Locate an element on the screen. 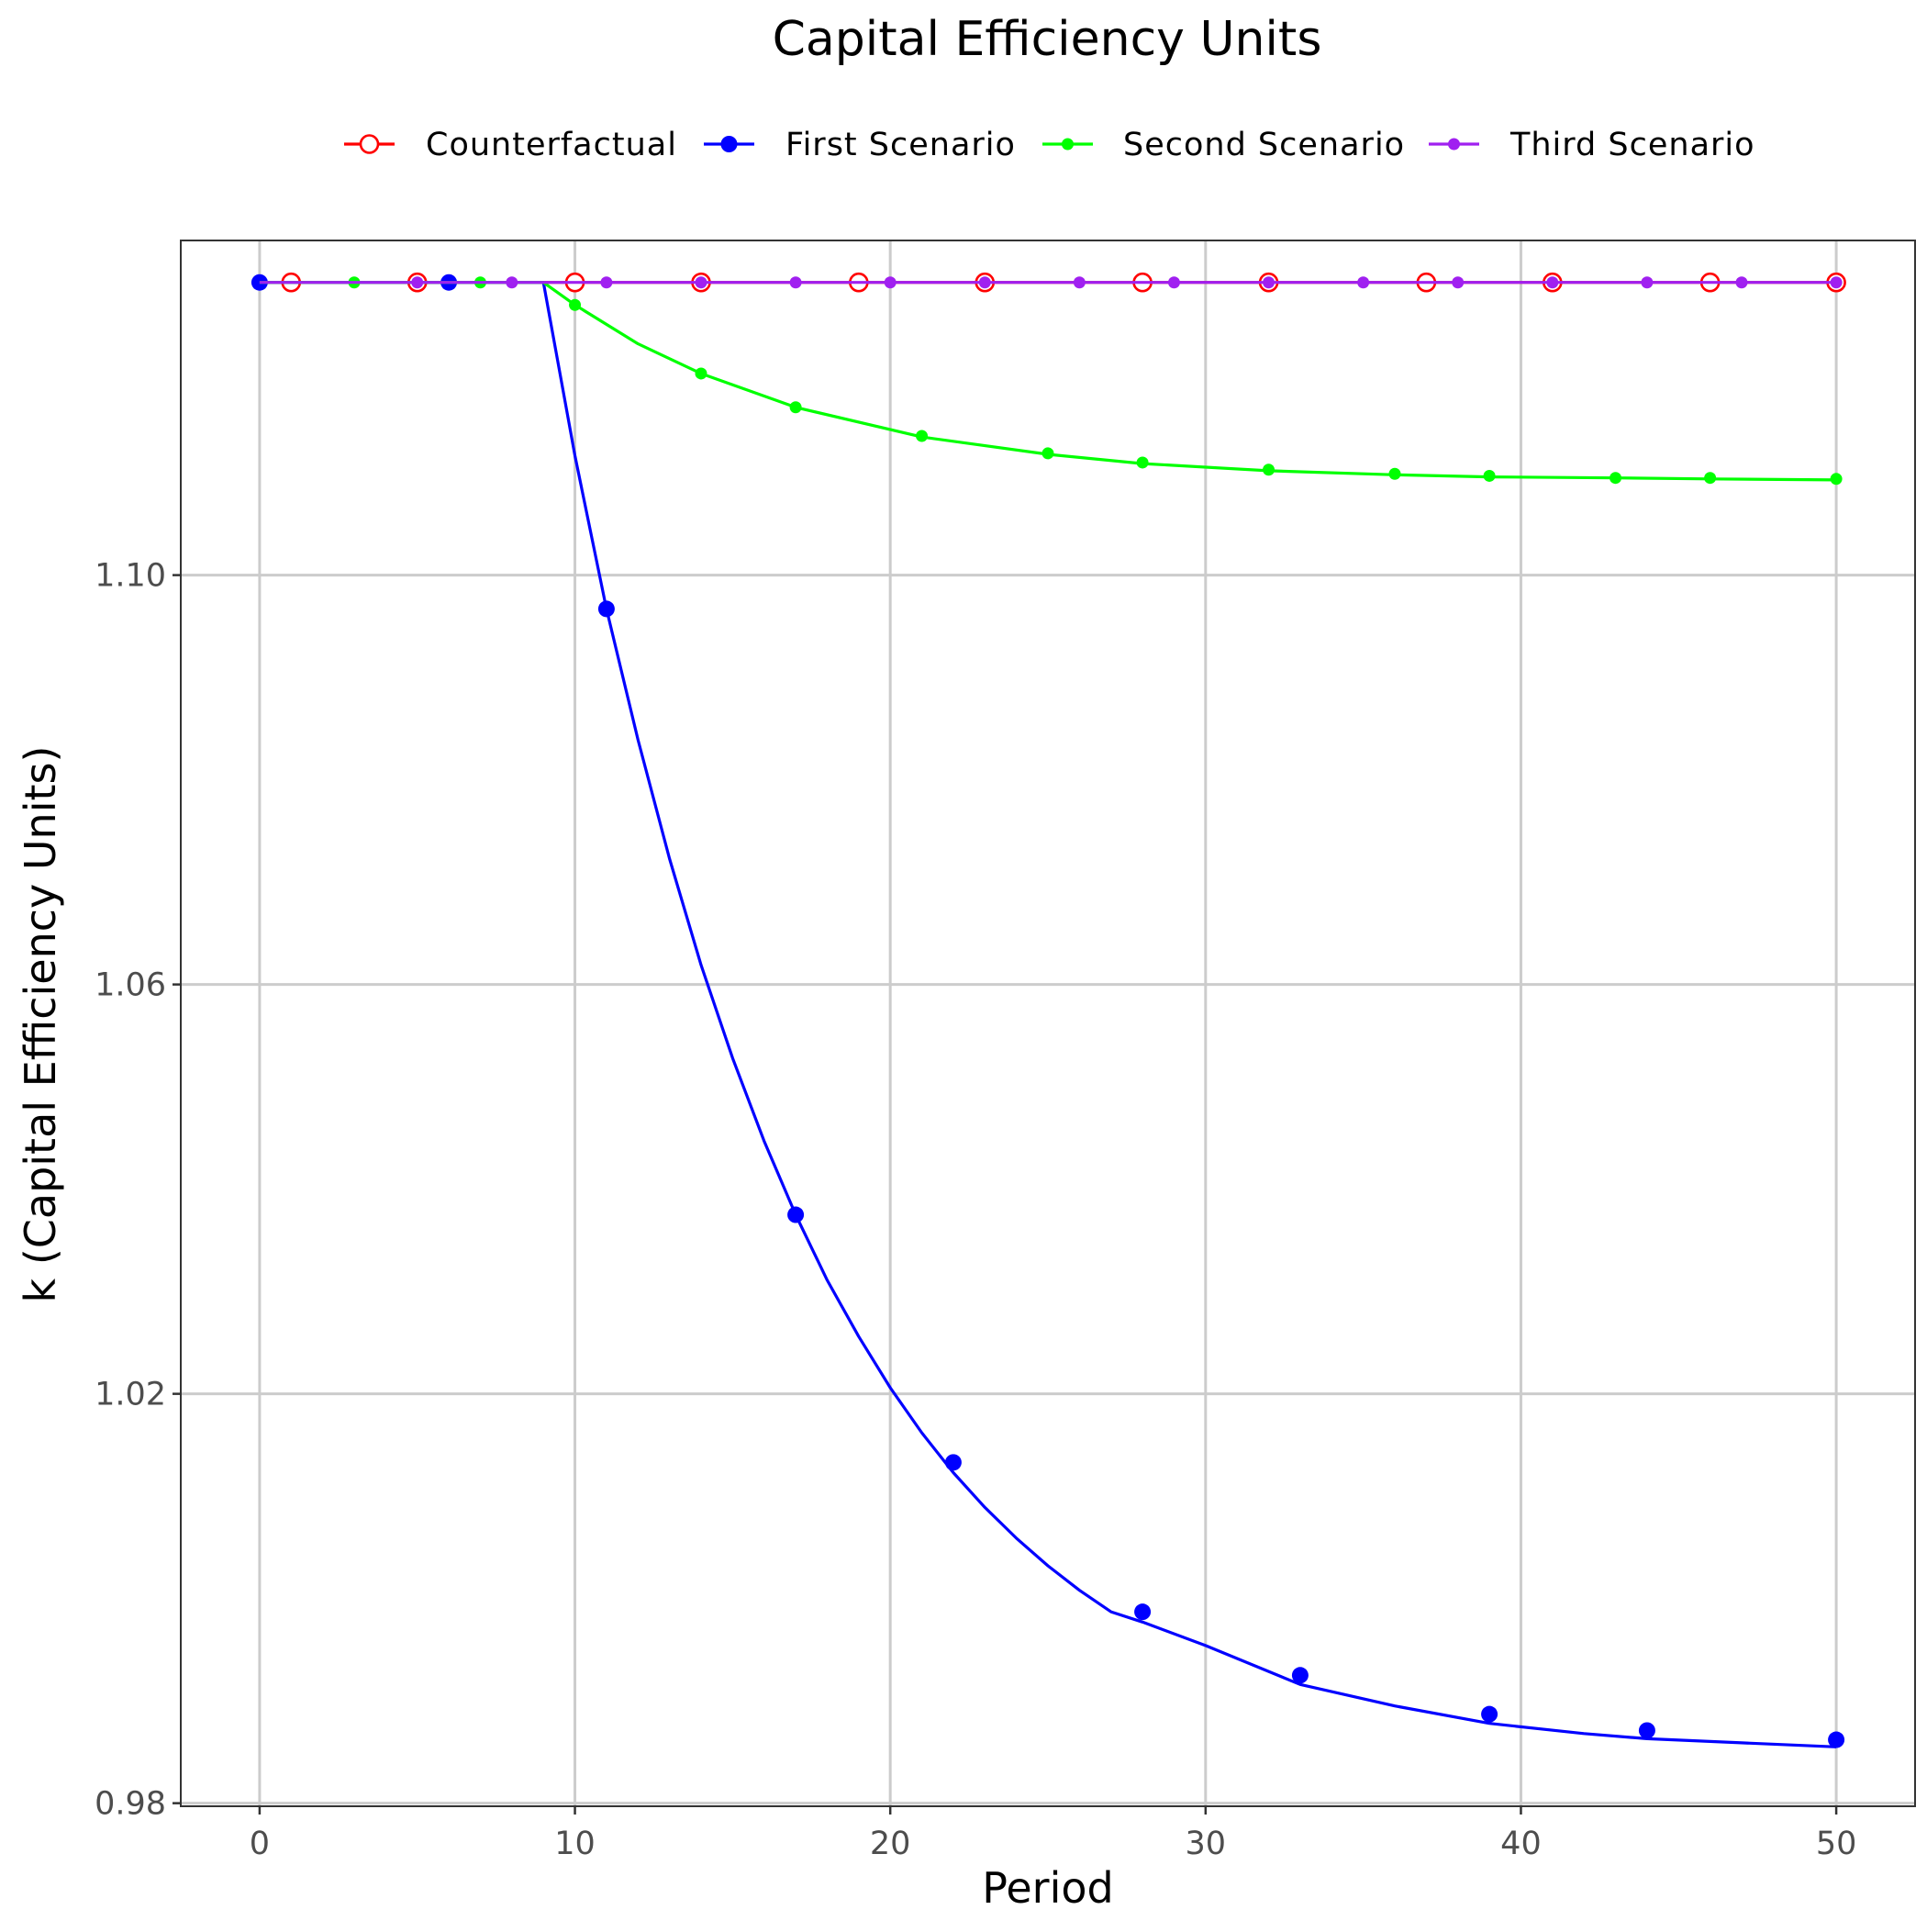 The height and width of the screenshot is (1932, 1927). legend-item-second-scenario: Second Scenario is located at coordinates (1223, 145).